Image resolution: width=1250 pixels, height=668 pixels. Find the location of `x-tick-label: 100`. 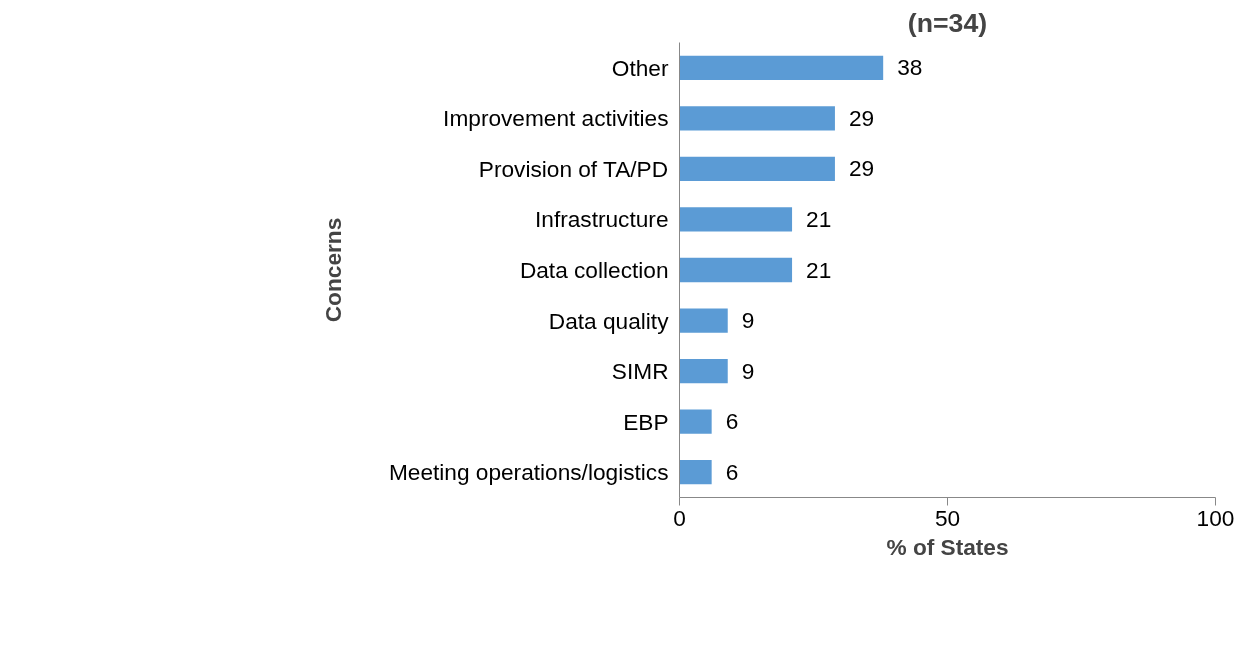

x-tick-label: 100 is located at coordinates (1215, 517).